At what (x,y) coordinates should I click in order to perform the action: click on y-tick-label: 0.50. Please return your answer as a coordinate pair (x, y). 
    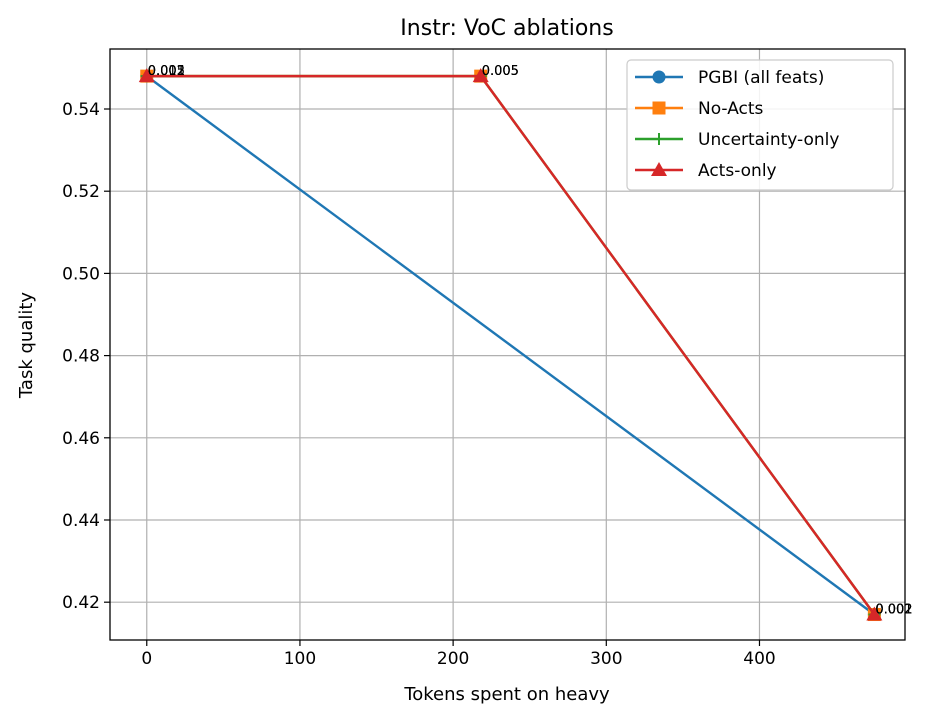
    Looking at the image, I should click on (81, 274).